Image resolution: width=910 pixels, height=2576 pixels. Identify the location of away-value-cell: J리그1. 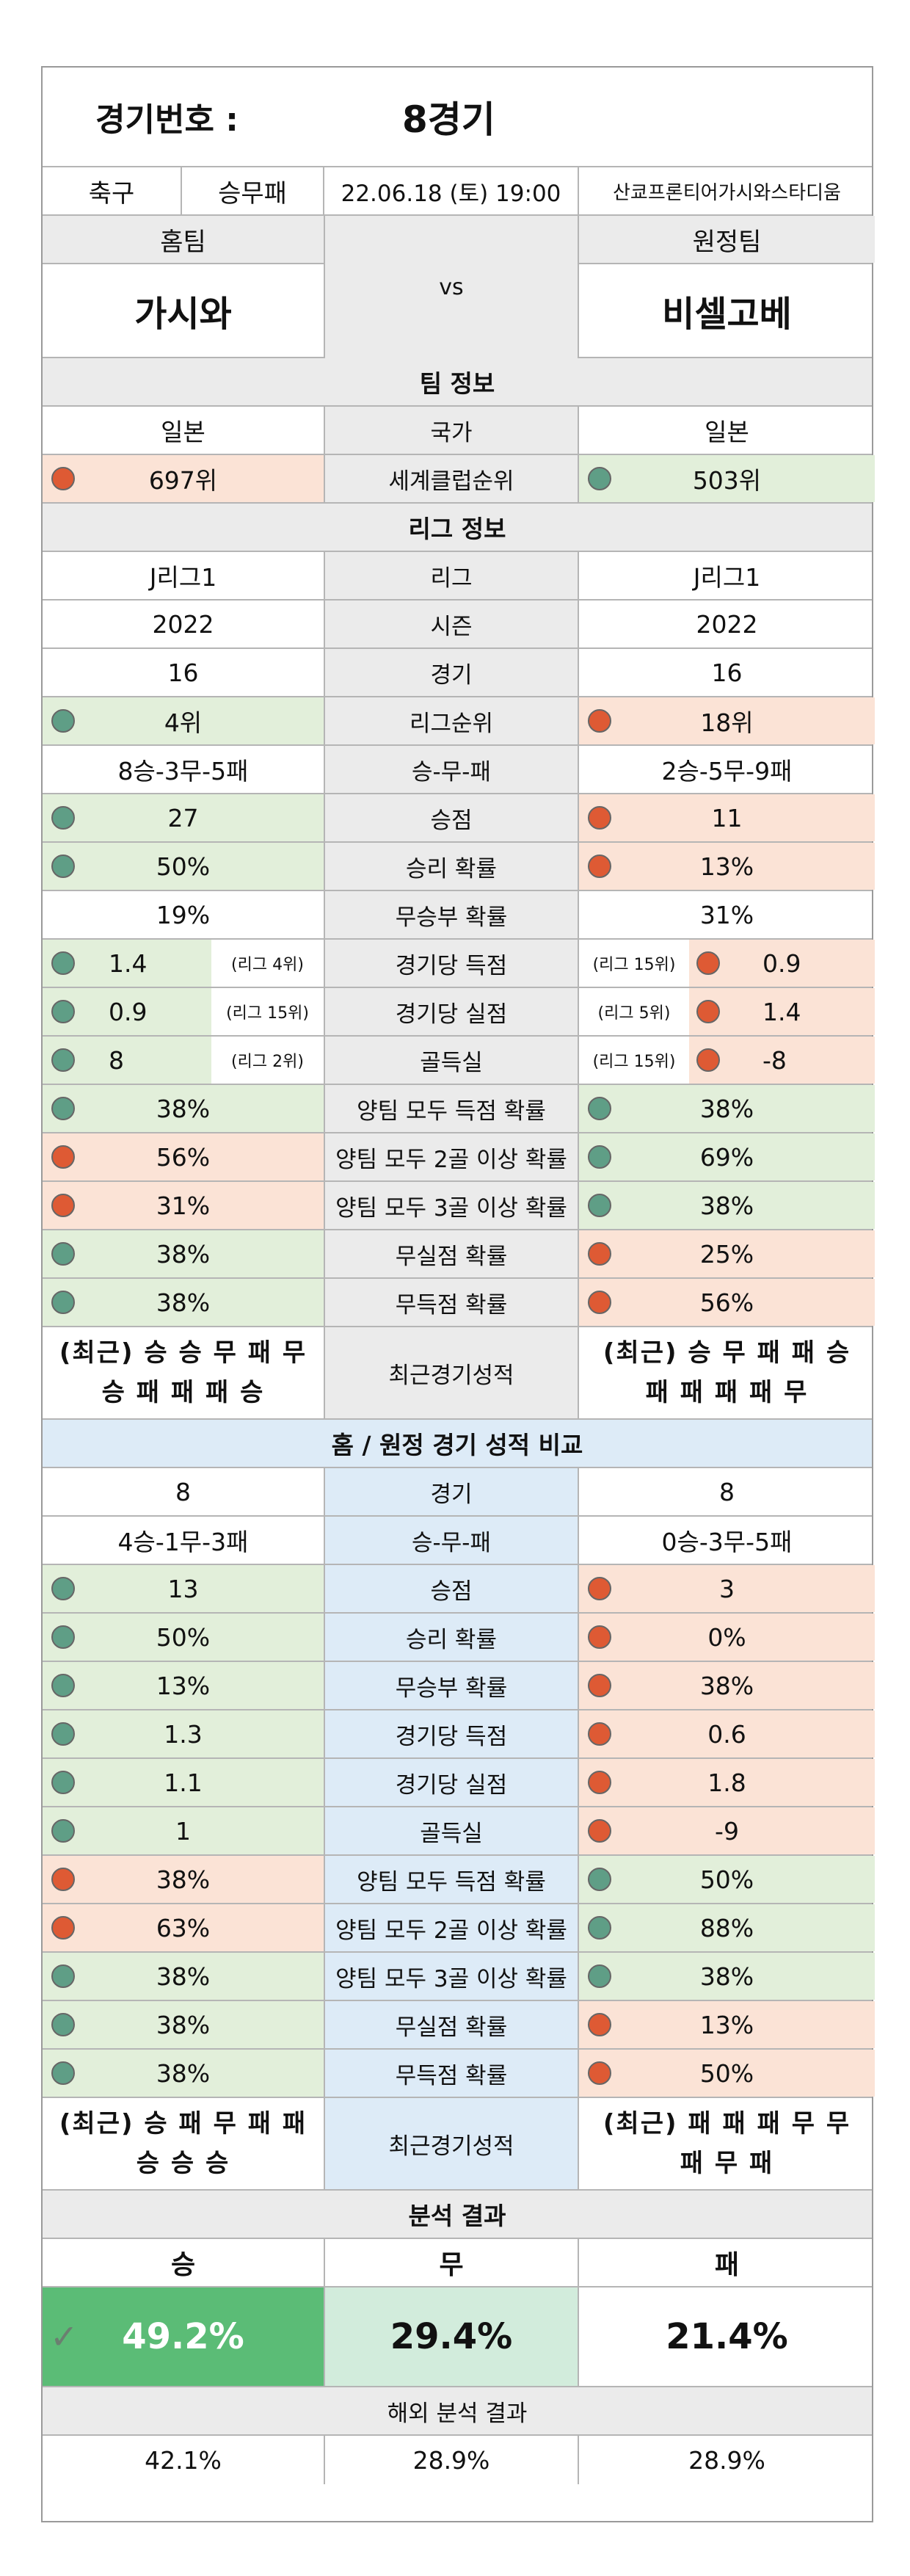
(727, 576).